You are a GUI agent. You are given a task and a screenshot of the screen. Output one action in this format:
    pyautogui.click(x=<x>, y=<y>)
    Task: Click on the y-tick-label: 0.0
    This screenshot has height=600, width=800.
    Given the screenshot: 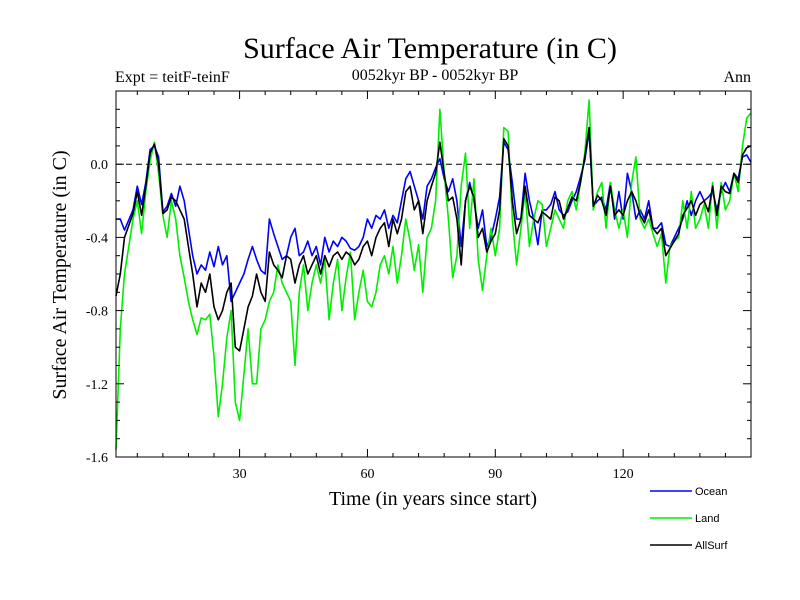 What is the action you would take?
    pyautogui.click(x=100, y=165)
    